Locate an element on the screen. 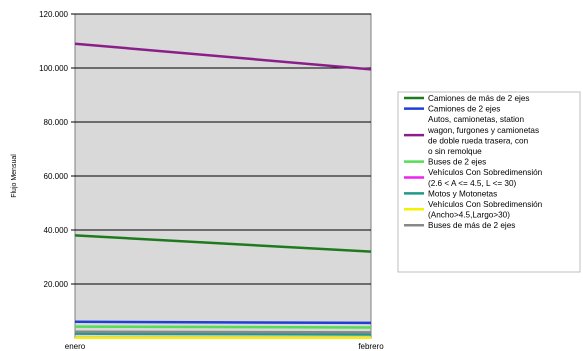  legend-label: o sin remolque is located at coordinates (455, 151).